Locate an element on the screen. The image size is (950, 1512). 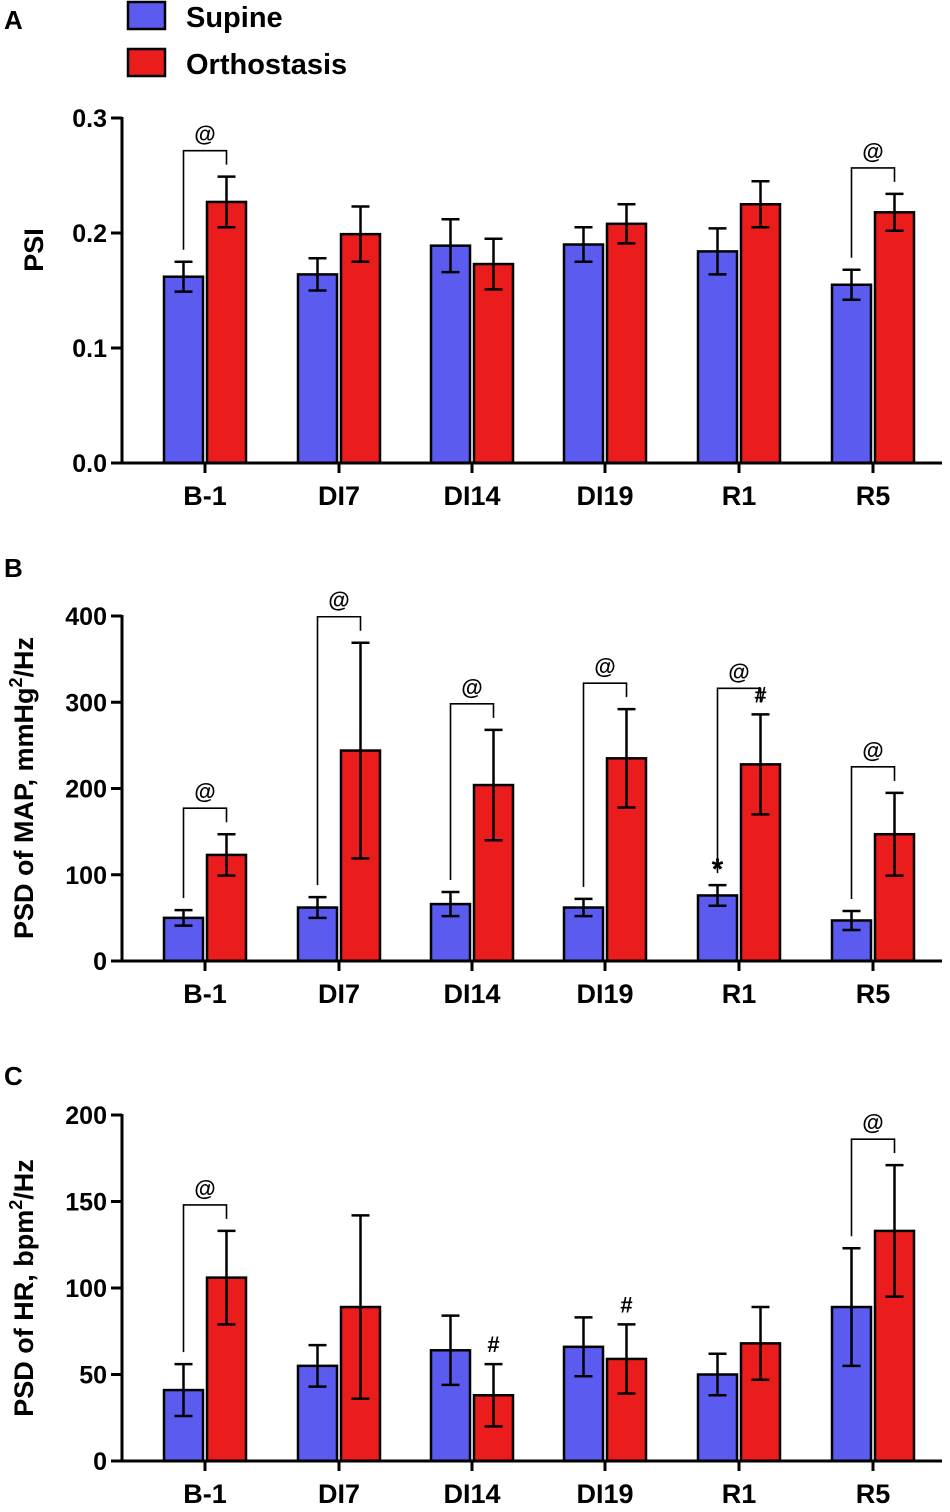
sig-label-b-4: @ is located at coordinates (738, 671).